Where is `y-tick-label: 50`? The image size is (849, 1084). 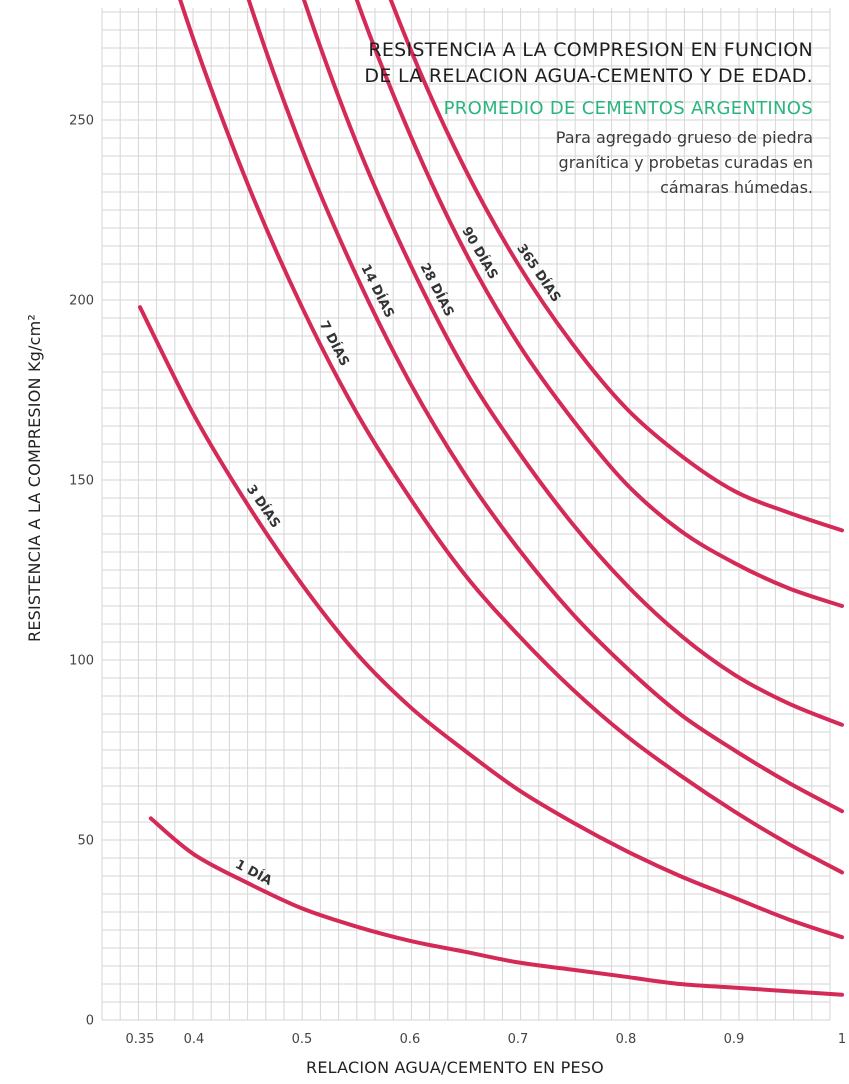
y-tick-label: 50 is located at coordinates (85, 841).